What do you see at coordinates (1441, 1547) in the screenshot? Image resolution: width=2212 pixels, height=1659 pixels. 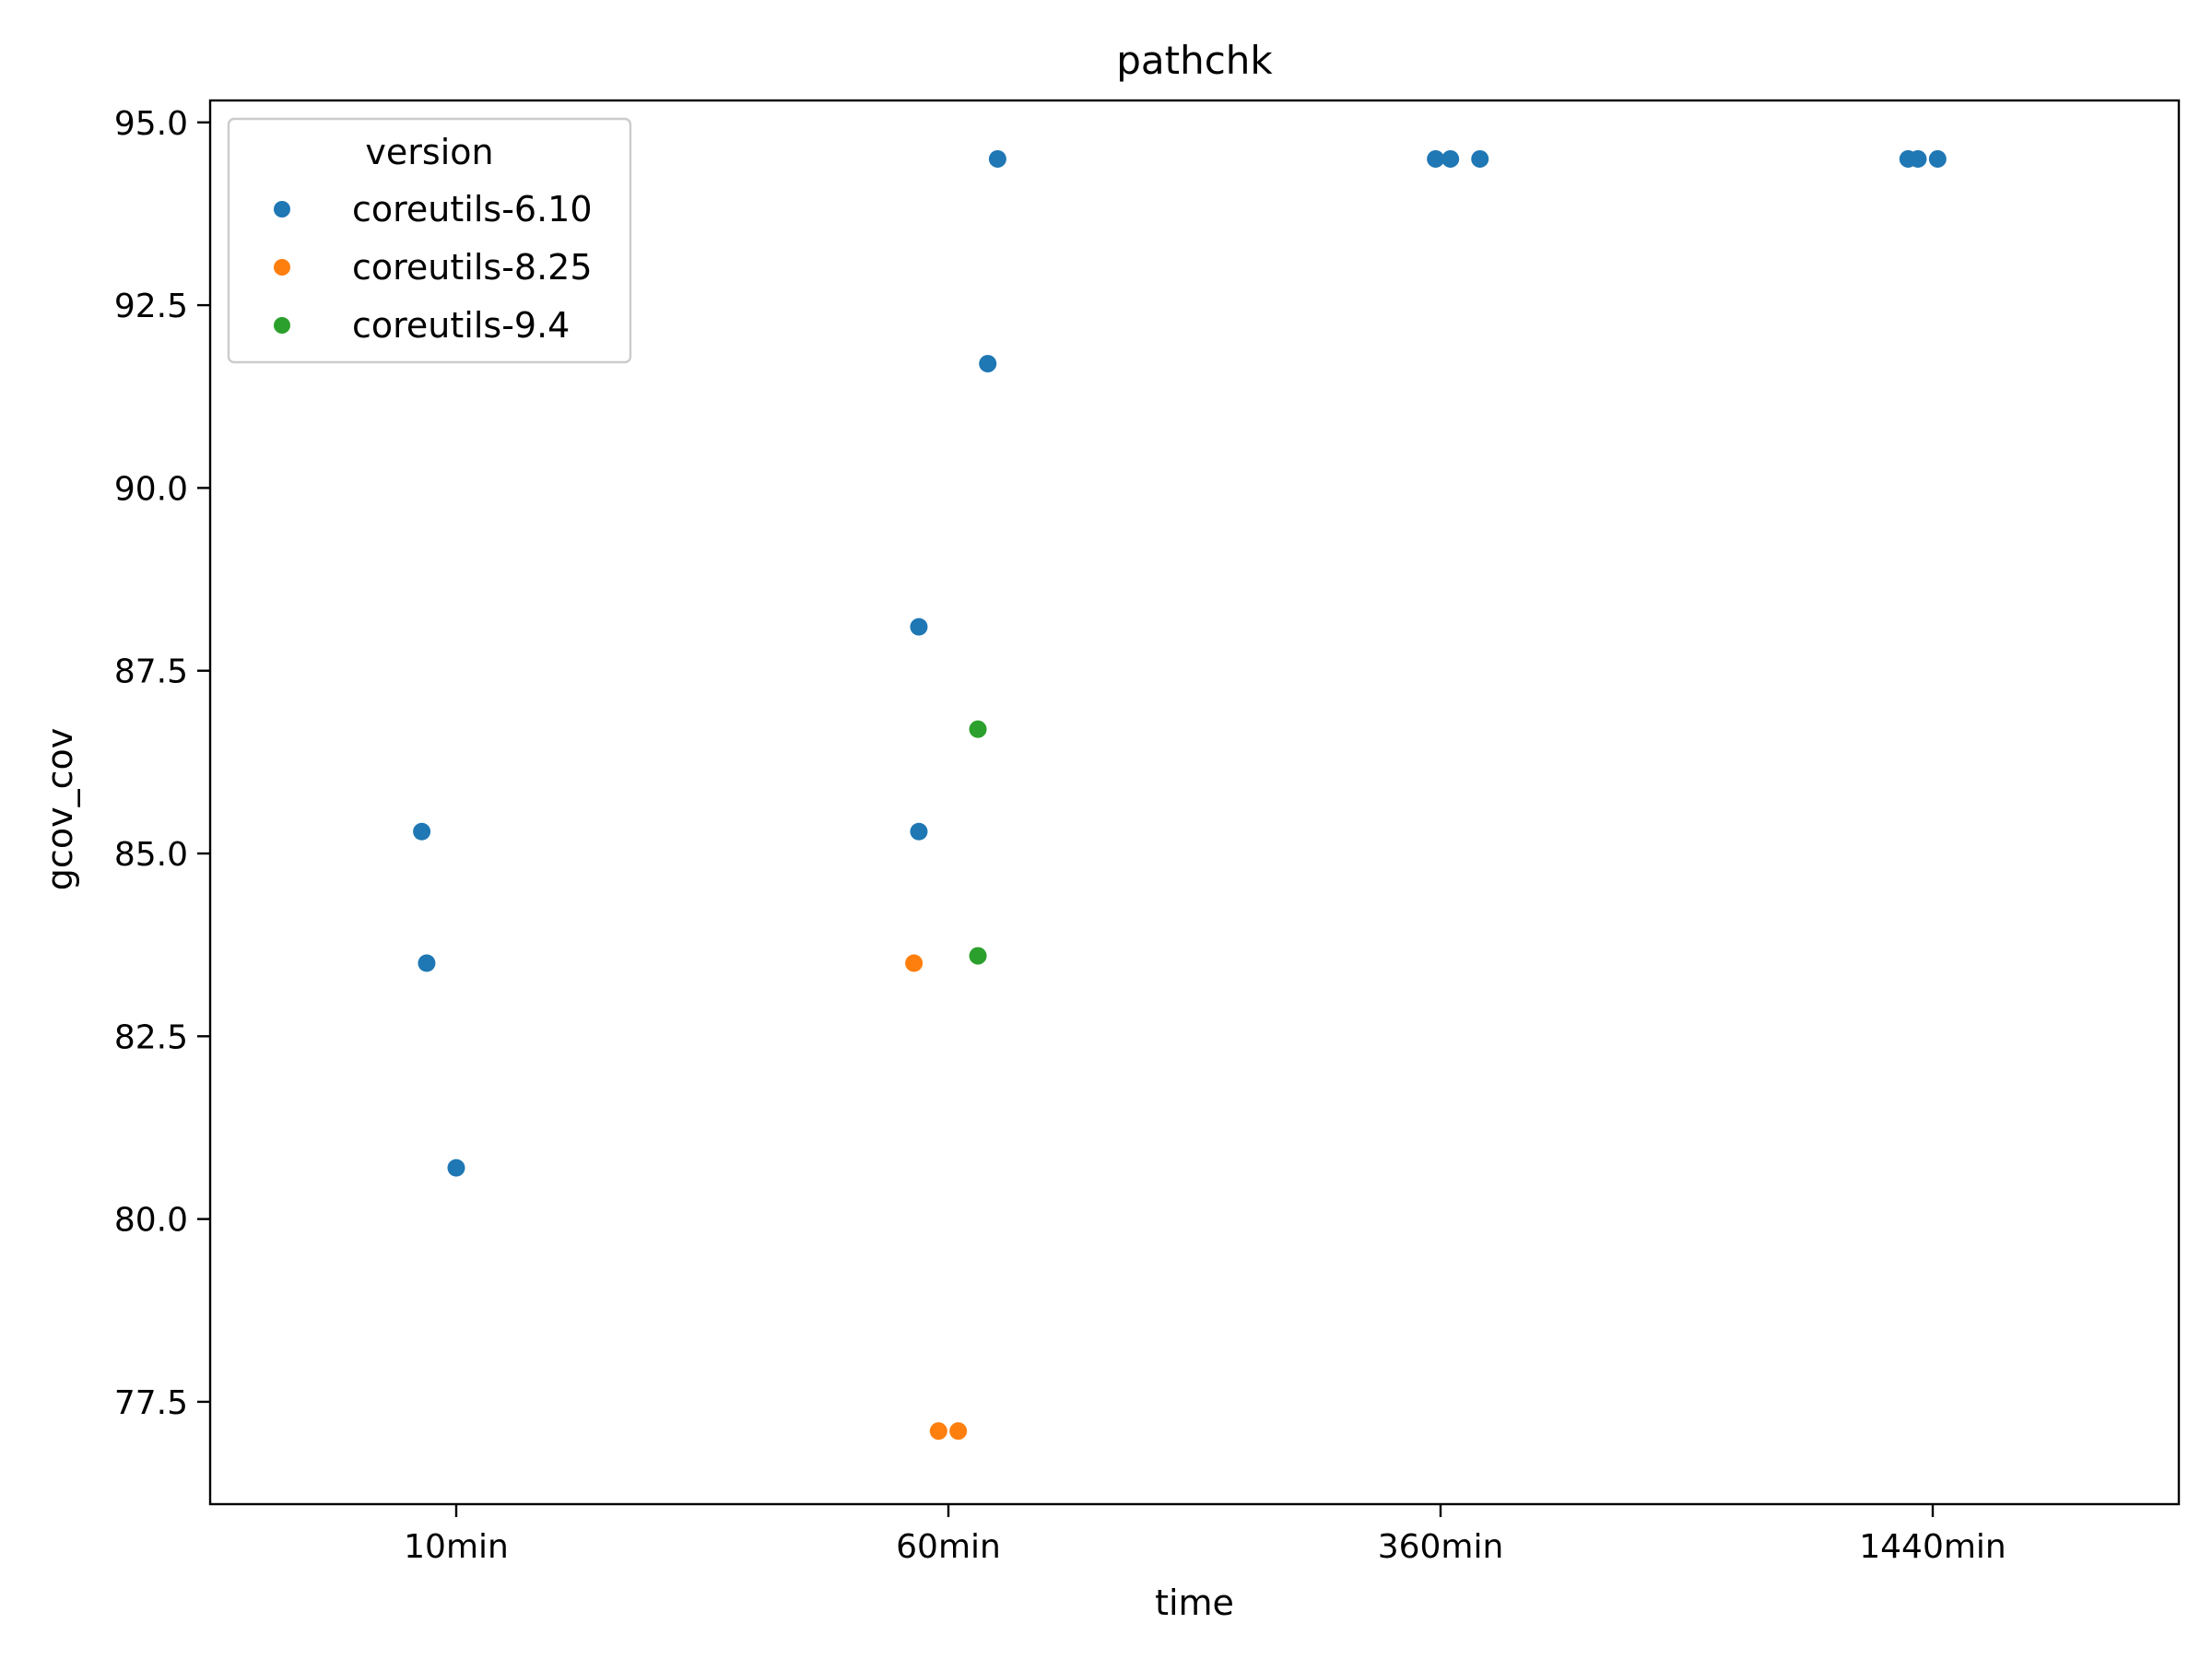 I see `x-tick-label: 360min` at bounding box center [1441, 1547].